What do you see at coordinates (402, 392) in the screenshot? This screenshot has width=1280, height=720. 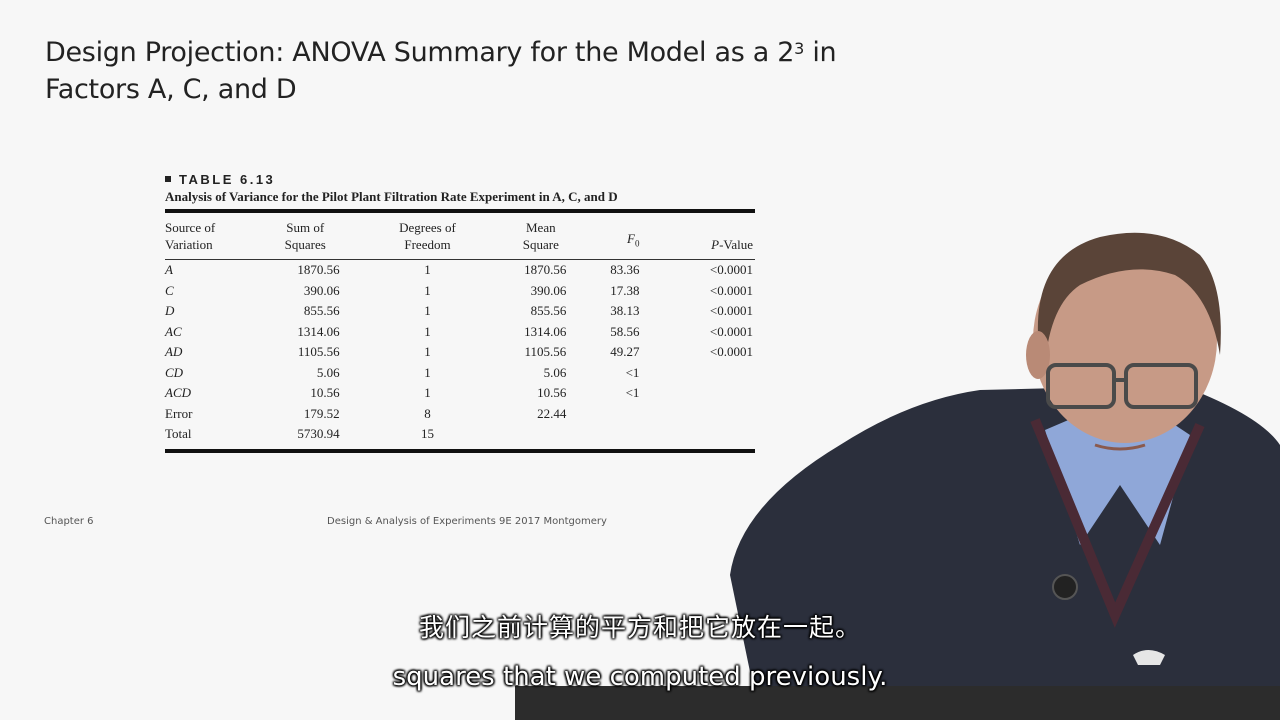 I see `table-row: ACD 10.56 1 10.56 <1` at bounding box center [402, 392].